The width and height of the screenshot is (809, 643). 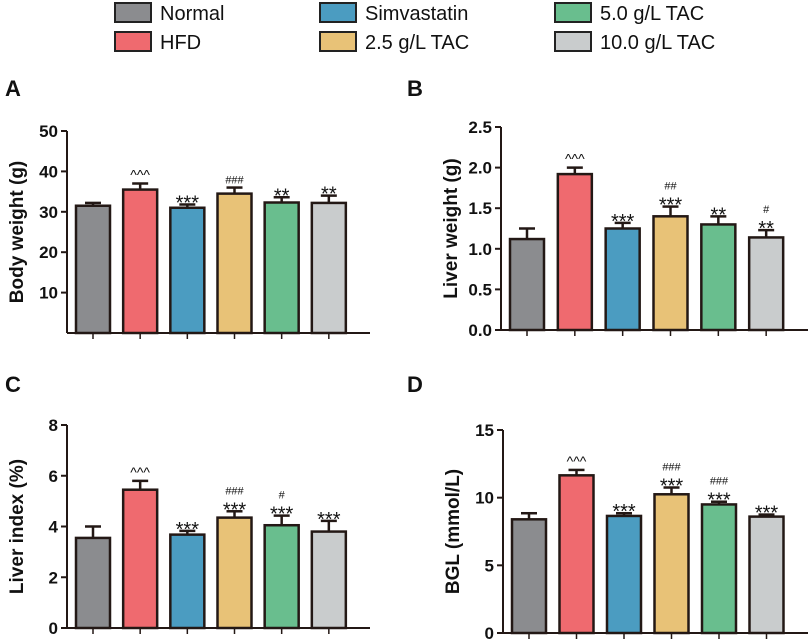 I want to click on panel-letter: A, so click(x=13, y=88).